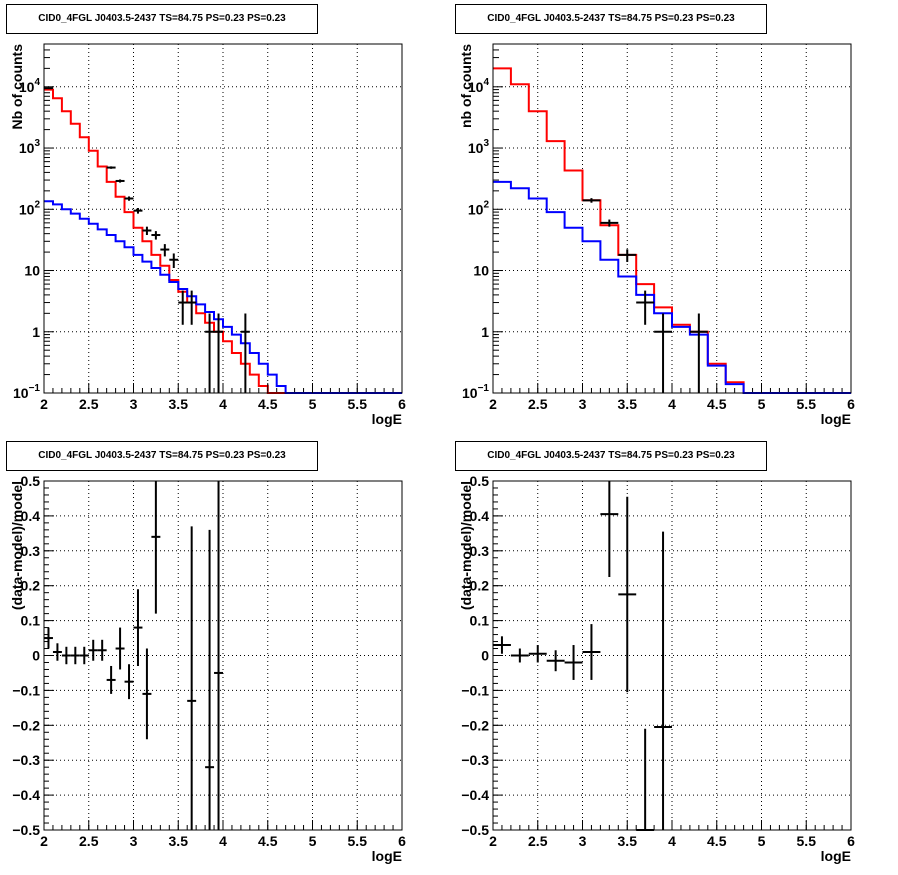 The image size is (898, 875). Describe the element at coordinates (17, 87) in the screenshot. I see `y-axis-label: Nb of counts` at that location.